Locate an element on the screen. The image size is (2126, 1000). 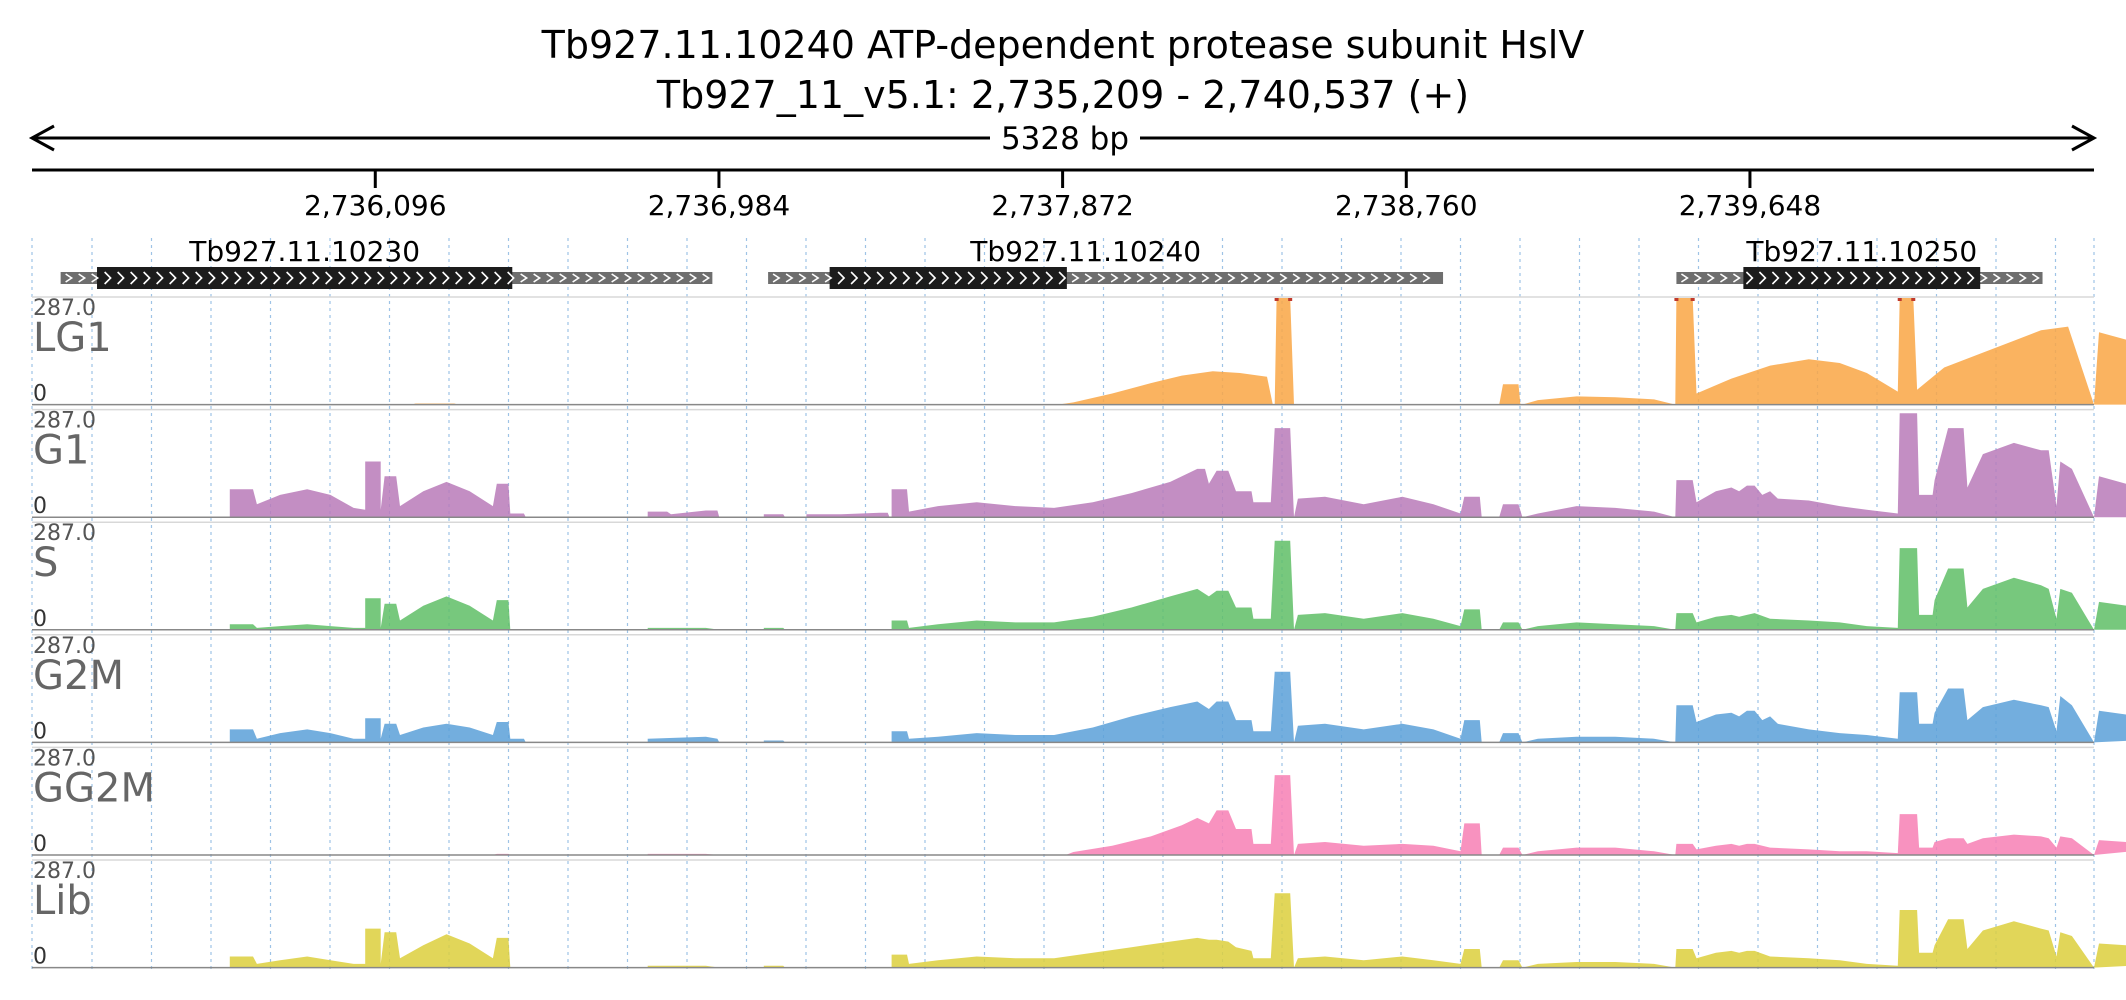
track-name-label: LG1 is located at coordinates (72, 338).